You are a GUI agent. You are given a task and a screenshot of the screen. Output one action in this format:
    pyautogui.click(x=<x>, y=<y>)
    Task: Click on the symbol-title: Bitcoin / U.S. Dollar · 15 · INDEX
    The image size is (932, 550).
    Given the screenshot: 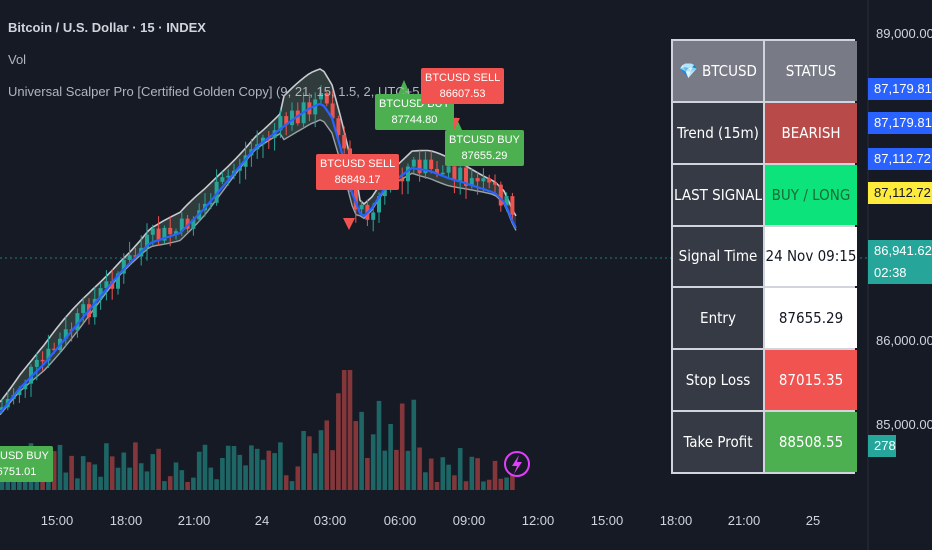 What is the action you would take?
    pyautogui.click(x=107, y=27)
    